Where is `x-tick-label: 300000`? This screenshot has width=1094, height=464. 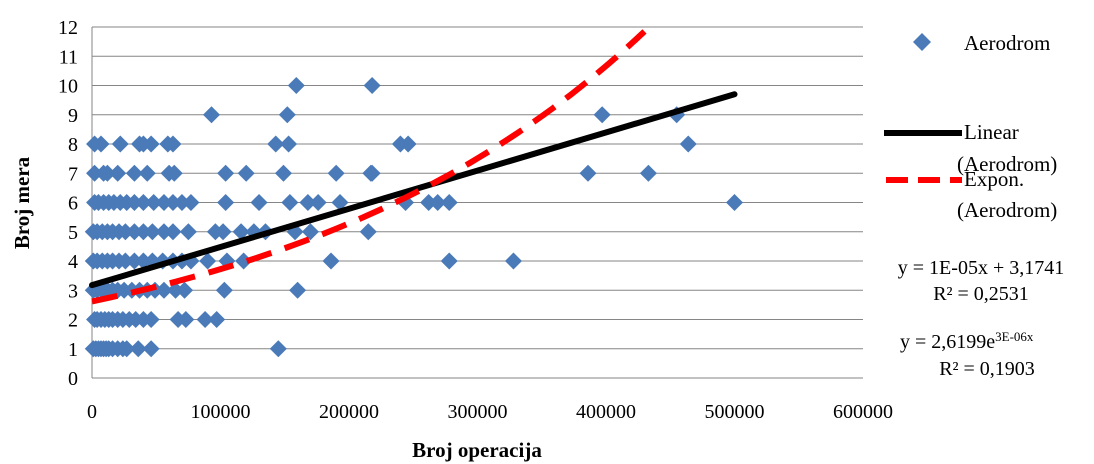 x-tick-label: 300000 is located at coordinates (478, 412).